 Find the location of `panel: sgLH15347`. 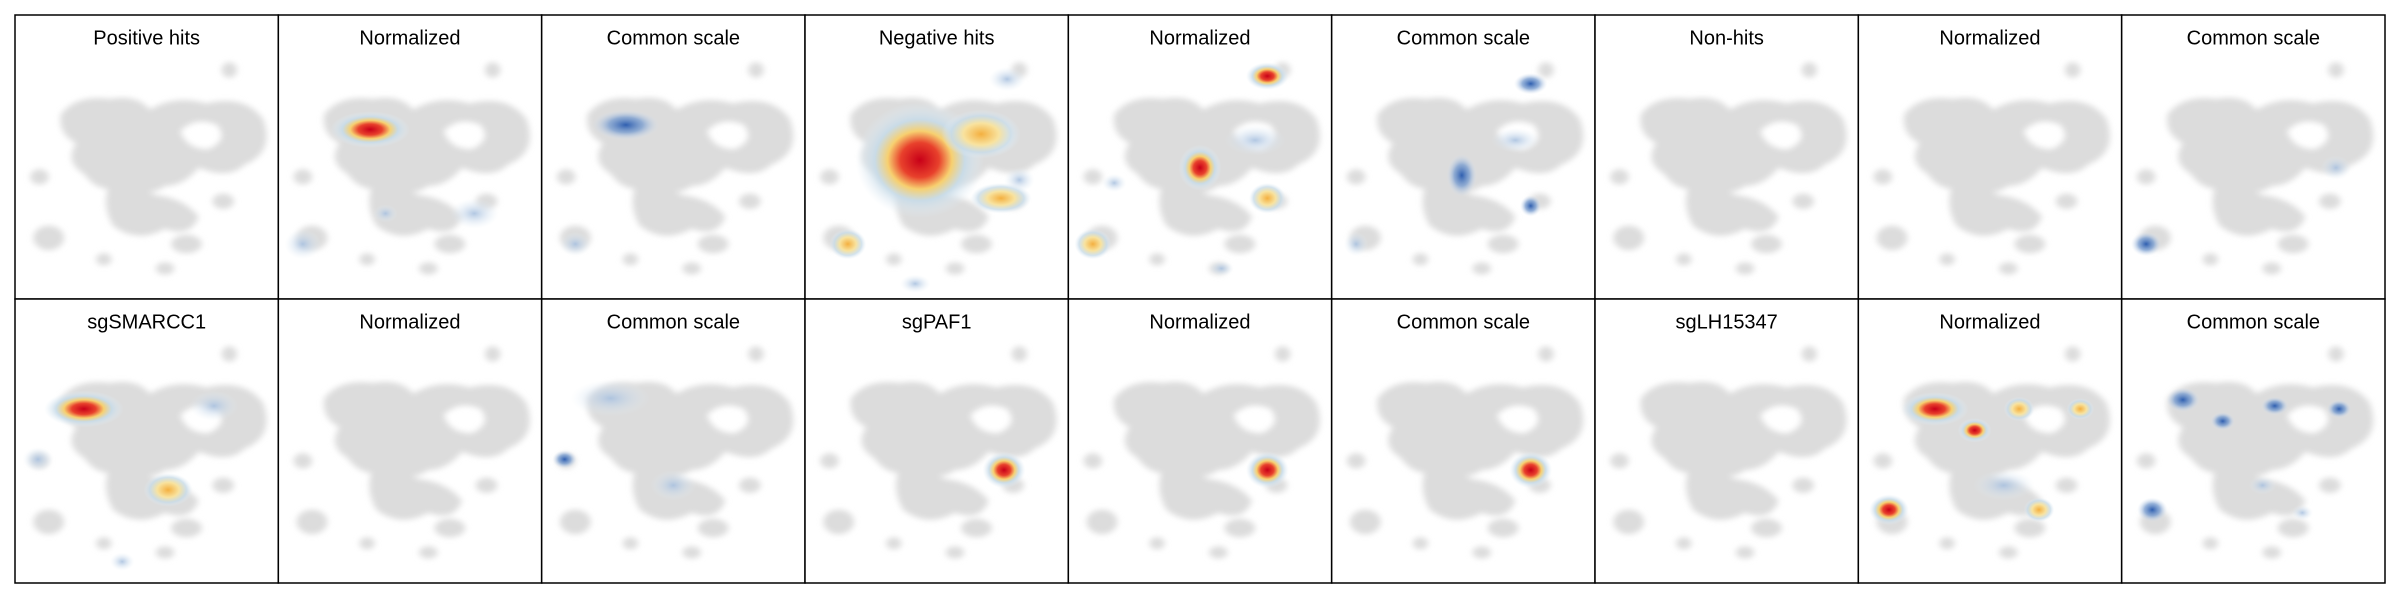

panel: sgLH15347 is located at coordinates (1727, 441).